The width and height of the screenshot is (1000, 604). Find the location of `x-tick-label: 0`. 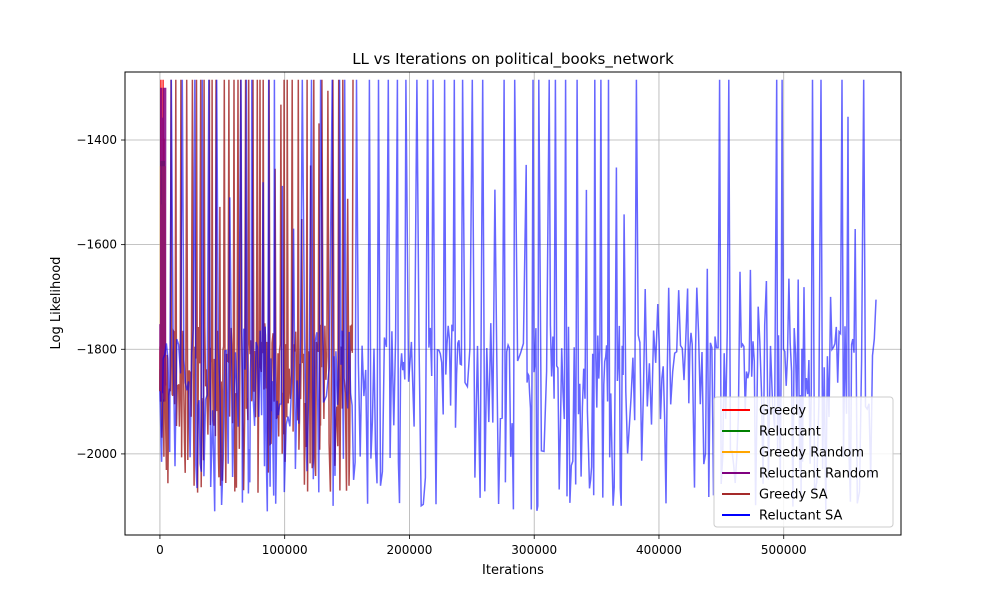

x-tick-label: 0 is located at coordinates (160, 550).